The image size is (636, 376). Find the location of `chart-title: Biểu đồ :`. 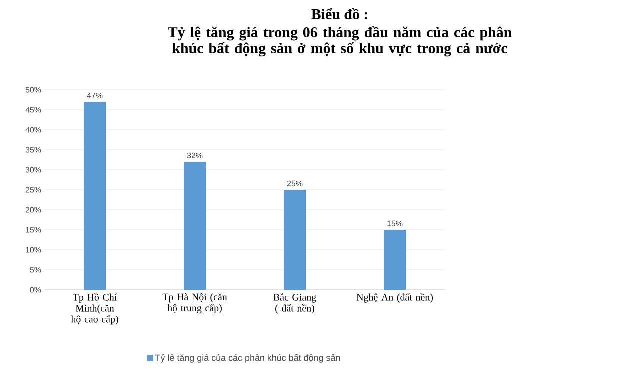

chart-title: Biểu đồ : is located at coordinates (340, 14).